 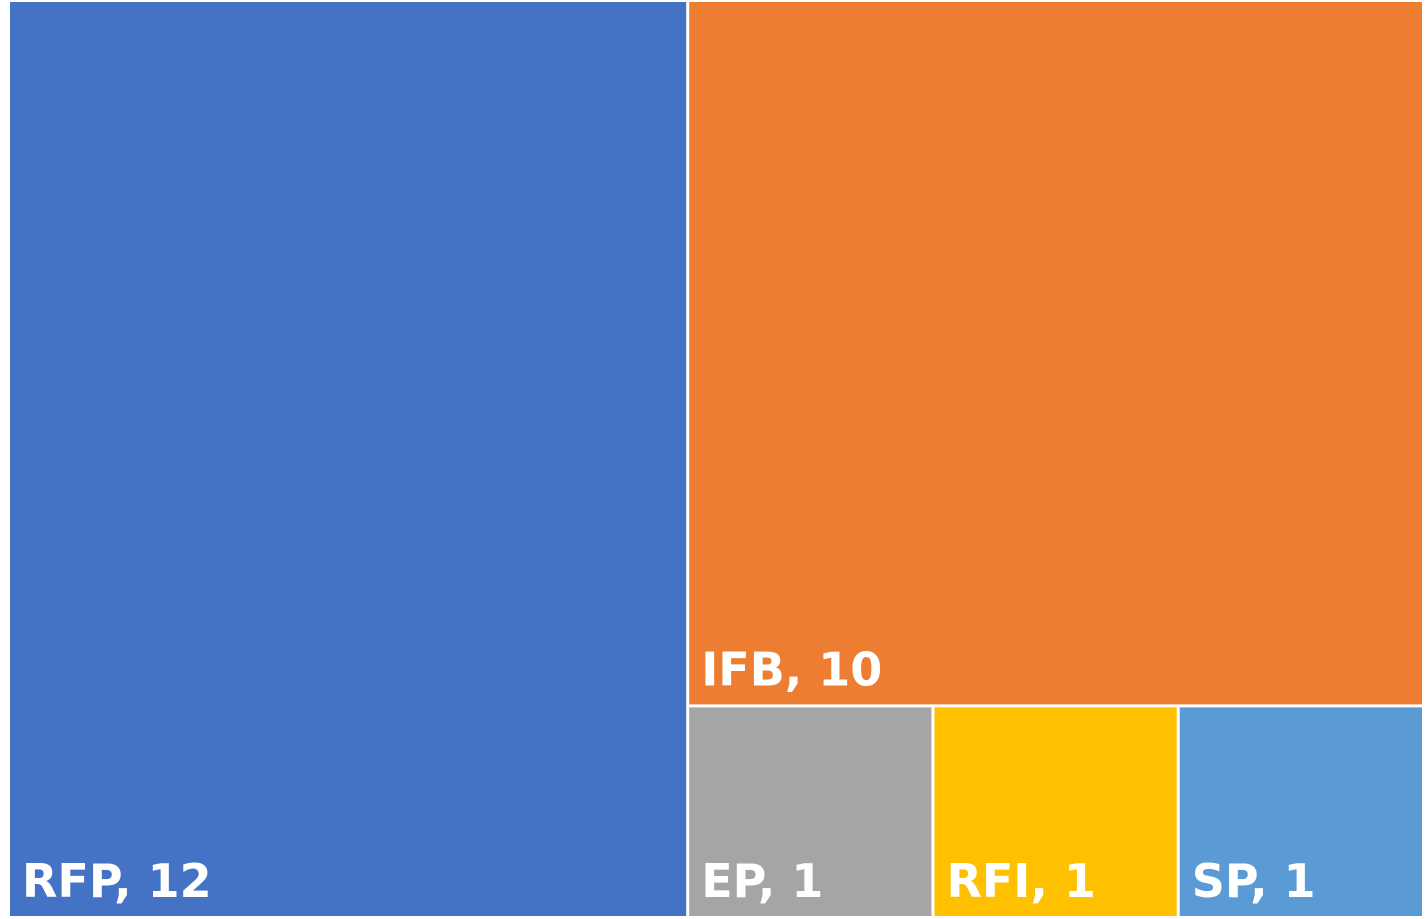 What do you see at coordinates (117, 881) in the screenshot?
I see `tile-label: RFP, 12` at bounding box center [117, 881].